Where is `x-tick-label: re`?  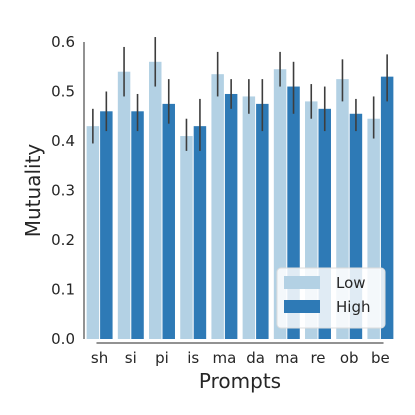
x-tick-label: re is located at coordinates (317, 358).